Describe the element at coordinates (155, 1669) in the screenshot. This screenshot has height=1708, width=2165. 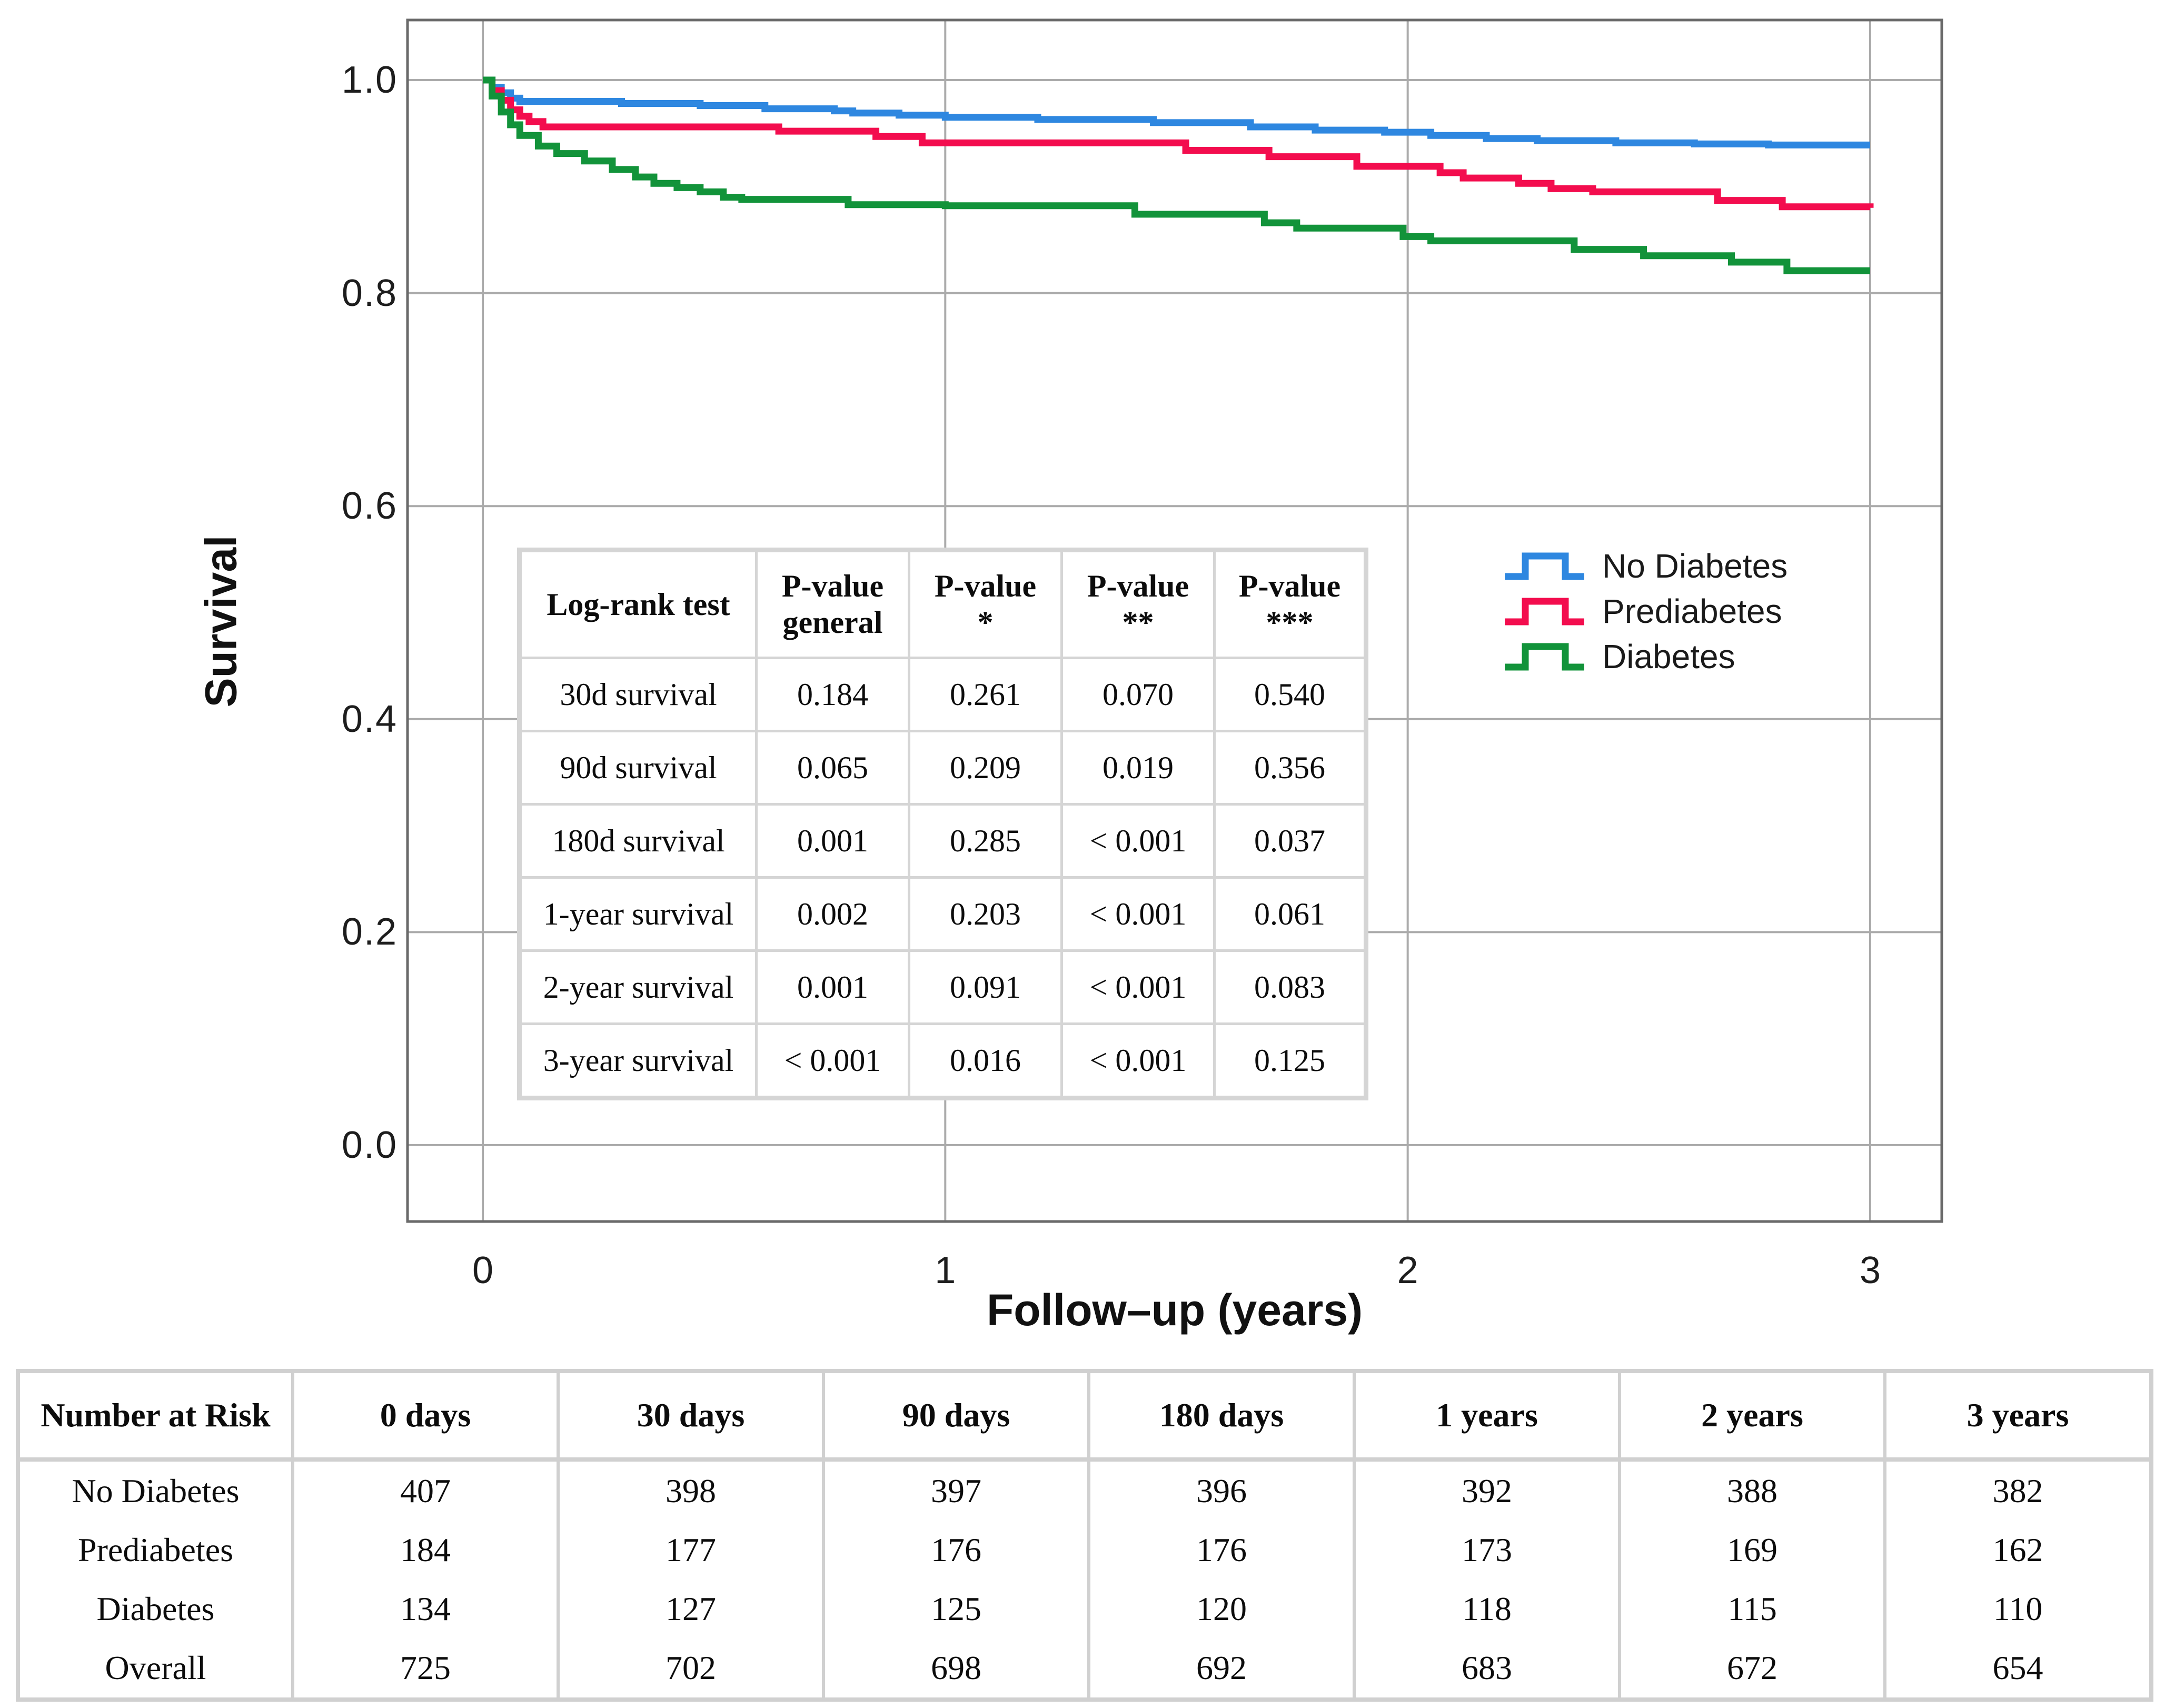
I see `risk-row-label: Overall` at that location.